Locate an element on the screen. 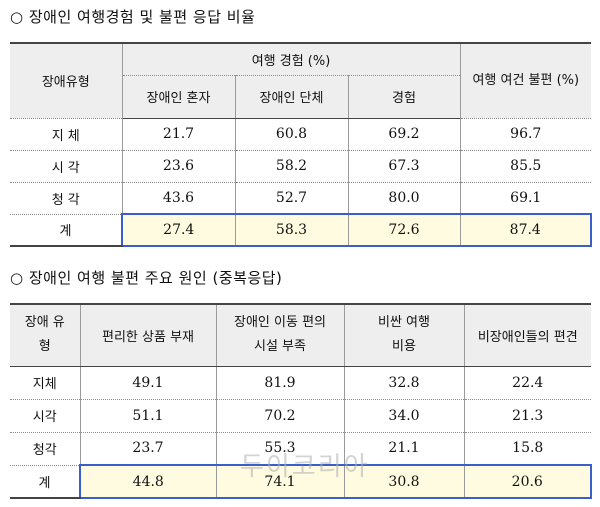  table-row: 시 각 23.6 58.2 67.3 85.5 is located at coordinates (301, 166).